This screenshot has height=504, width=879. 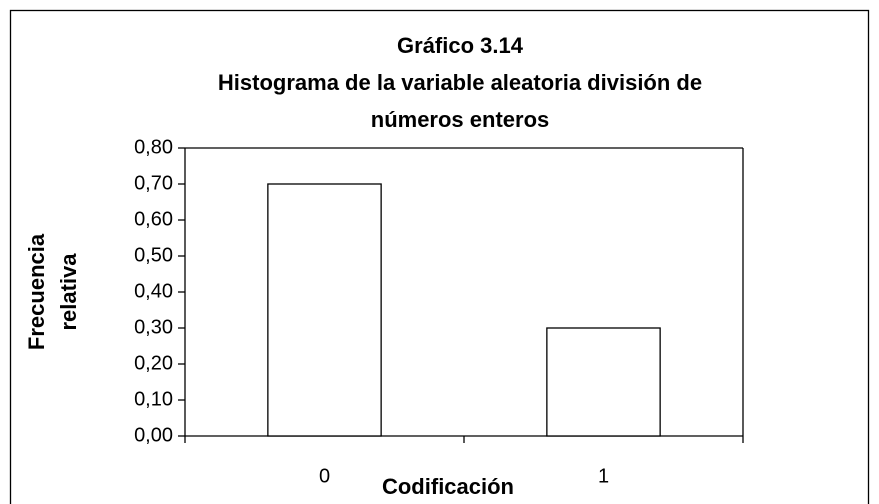 I want to click on y-tick-label: 0,00, so click(x=153, y=435).